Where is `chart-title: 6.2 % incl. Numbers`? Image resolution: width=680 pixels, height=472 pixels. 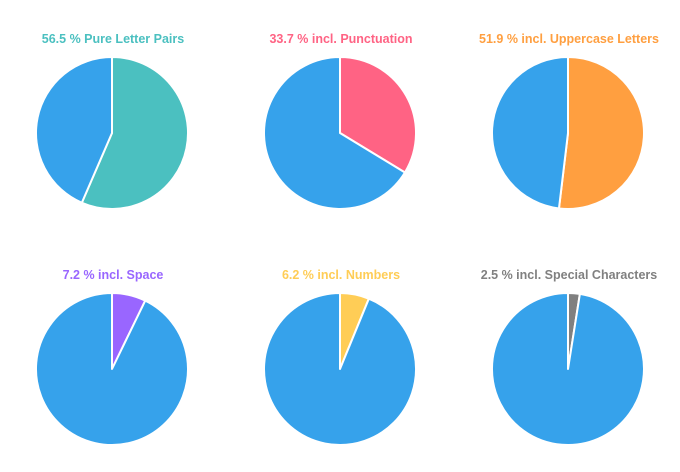
chart-title: 6.2 % incl. Numbers is located at coordinates (341, 275).